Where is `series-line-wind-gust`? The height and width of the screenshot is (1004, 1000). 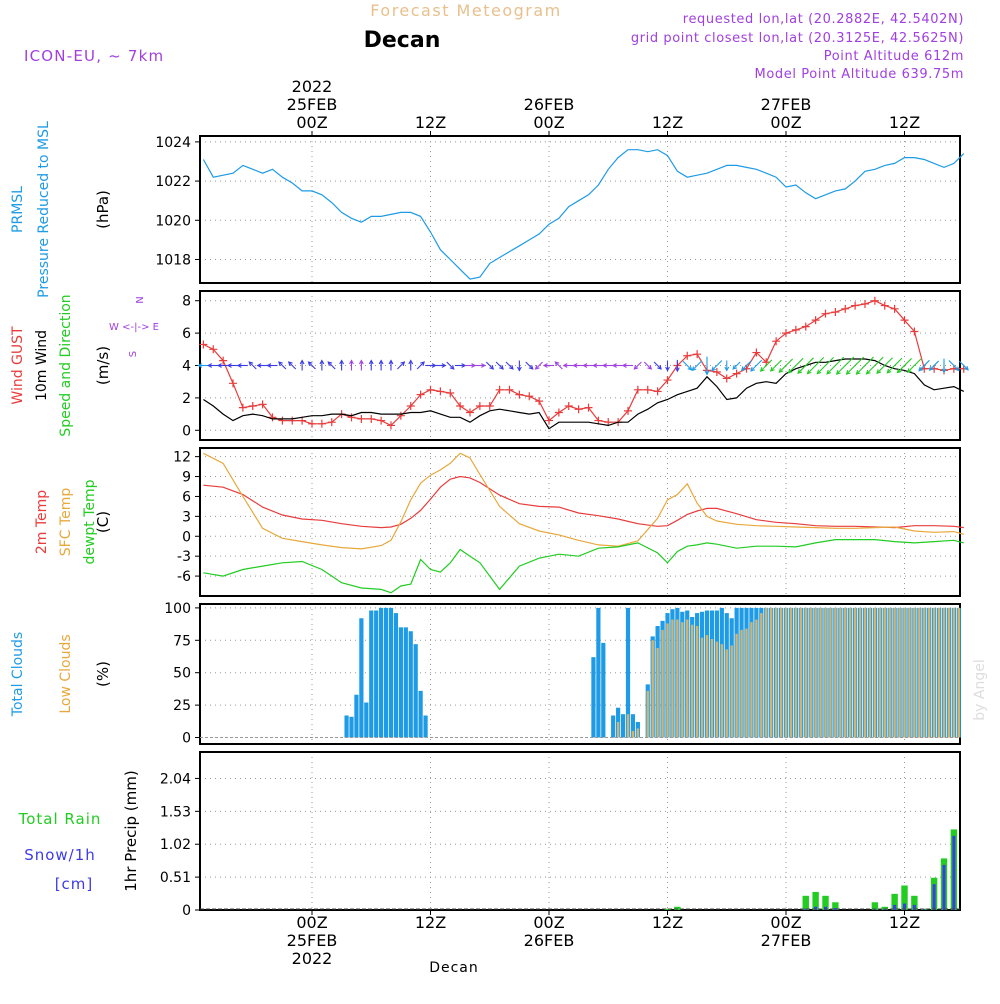
series-line-wind-gust is located at coordinates (583, 363).